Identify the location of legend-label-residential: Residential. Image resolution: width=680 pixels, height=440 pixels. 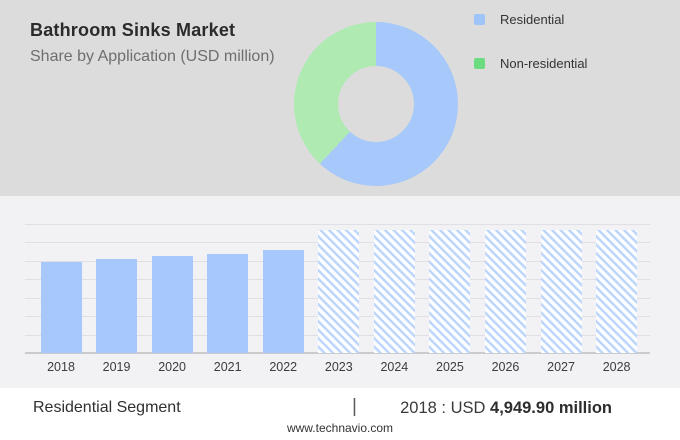
(532, 19).